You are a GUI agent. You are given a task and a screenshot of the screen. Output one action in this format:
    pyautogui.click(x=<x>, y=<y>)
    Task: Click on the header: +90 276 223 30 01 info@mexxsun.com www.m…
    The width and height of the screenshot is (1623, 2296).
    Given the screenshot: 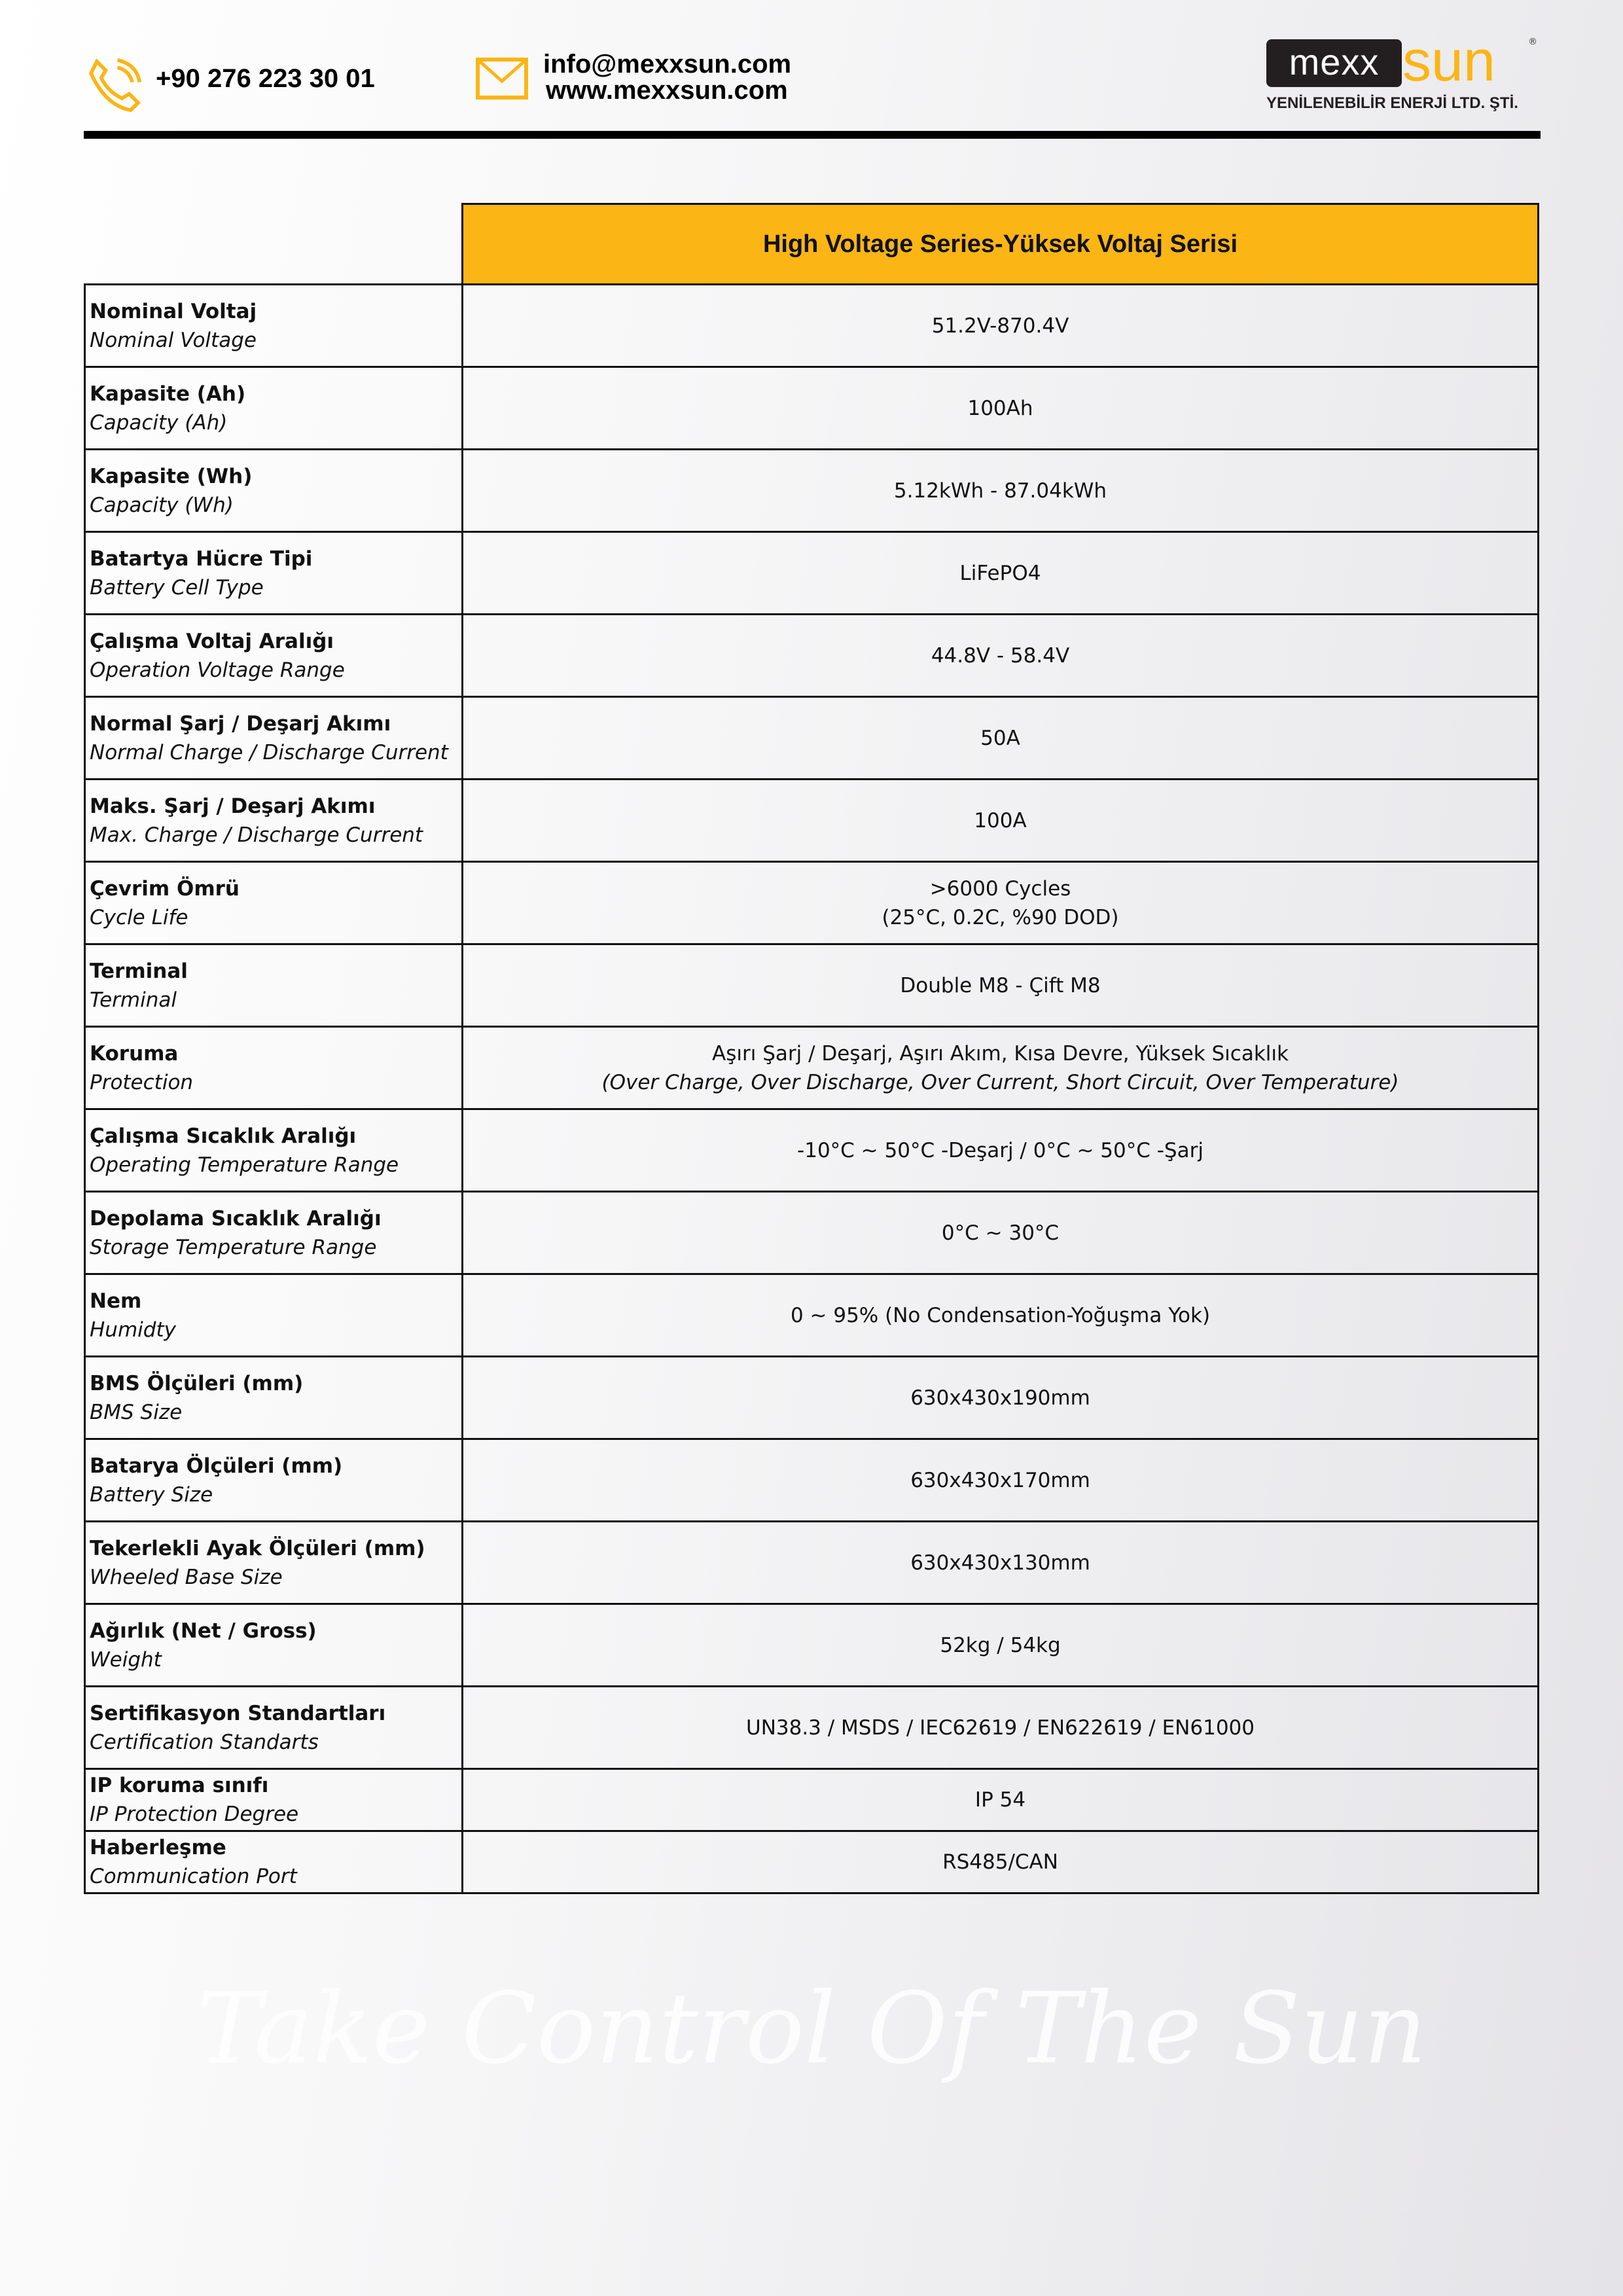 What is the action you would take?
    pyautogui.click(x=811, y=75)
    